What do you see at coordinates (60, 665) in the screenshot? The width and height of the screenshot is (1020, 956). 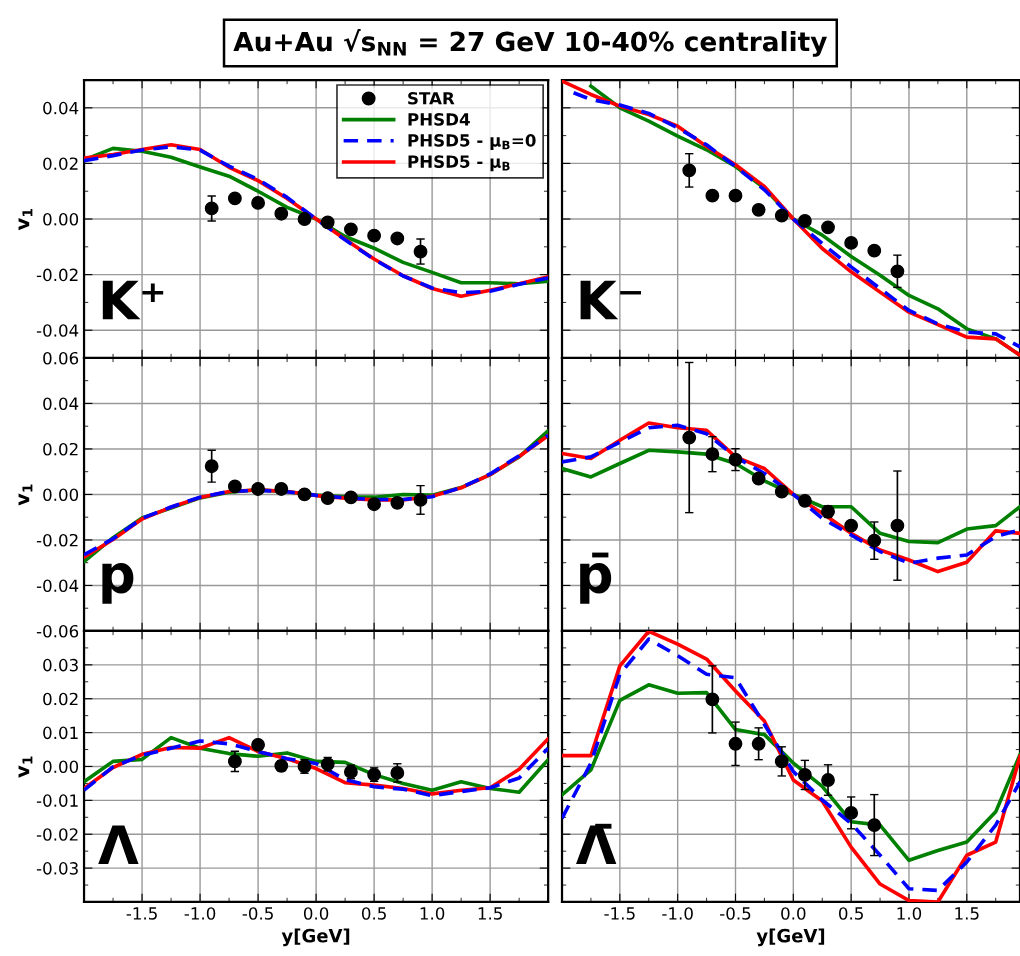 I see `y-tick-label: 0.03` at bounding box center [60, 665].